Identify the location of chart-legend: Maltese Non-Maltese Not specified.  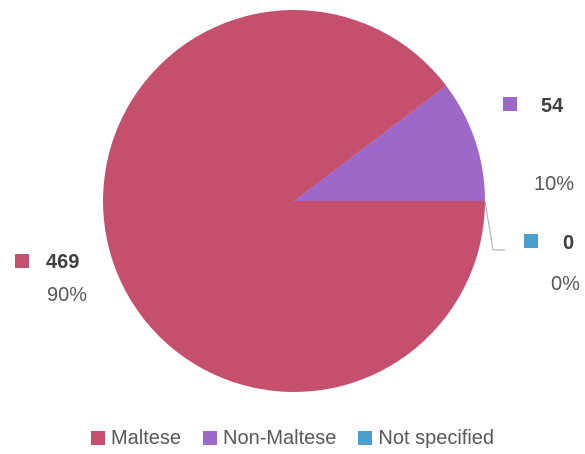
(292, 438).